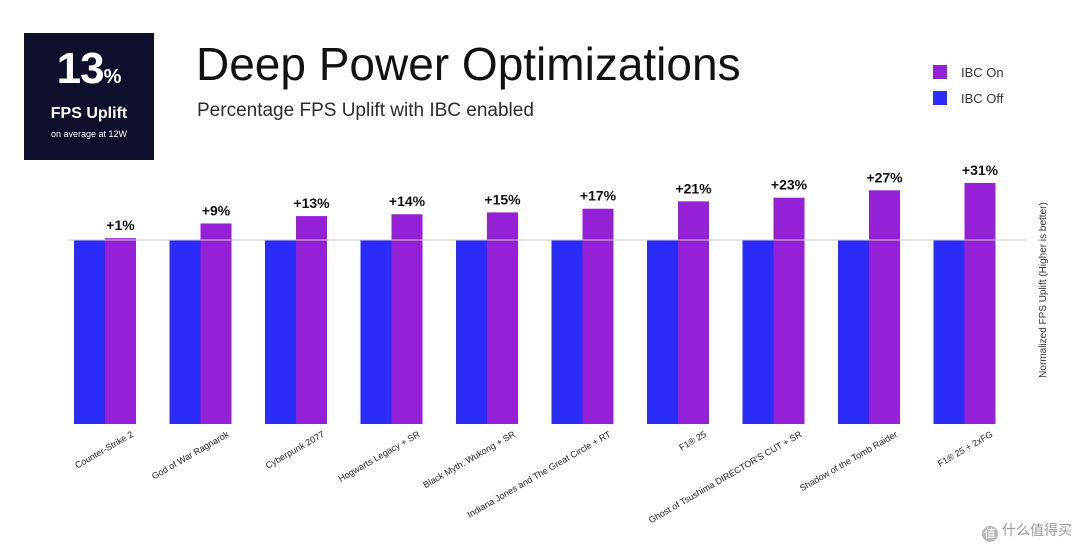 The width and height of the screenshot is (1080, 548). I want to click on watermark-logo-icon: 值, so click(990, 534).